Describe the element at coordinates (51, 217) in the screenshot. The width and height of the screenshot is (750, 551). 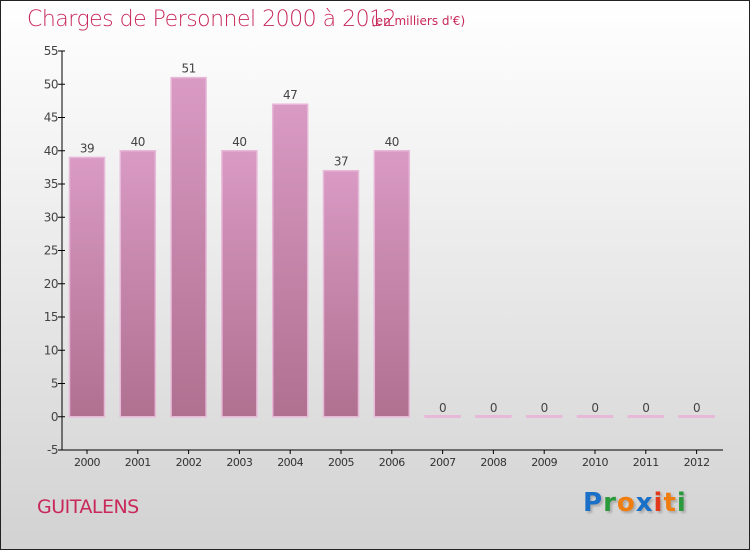
I see `y-tick-label: 30` at that location.